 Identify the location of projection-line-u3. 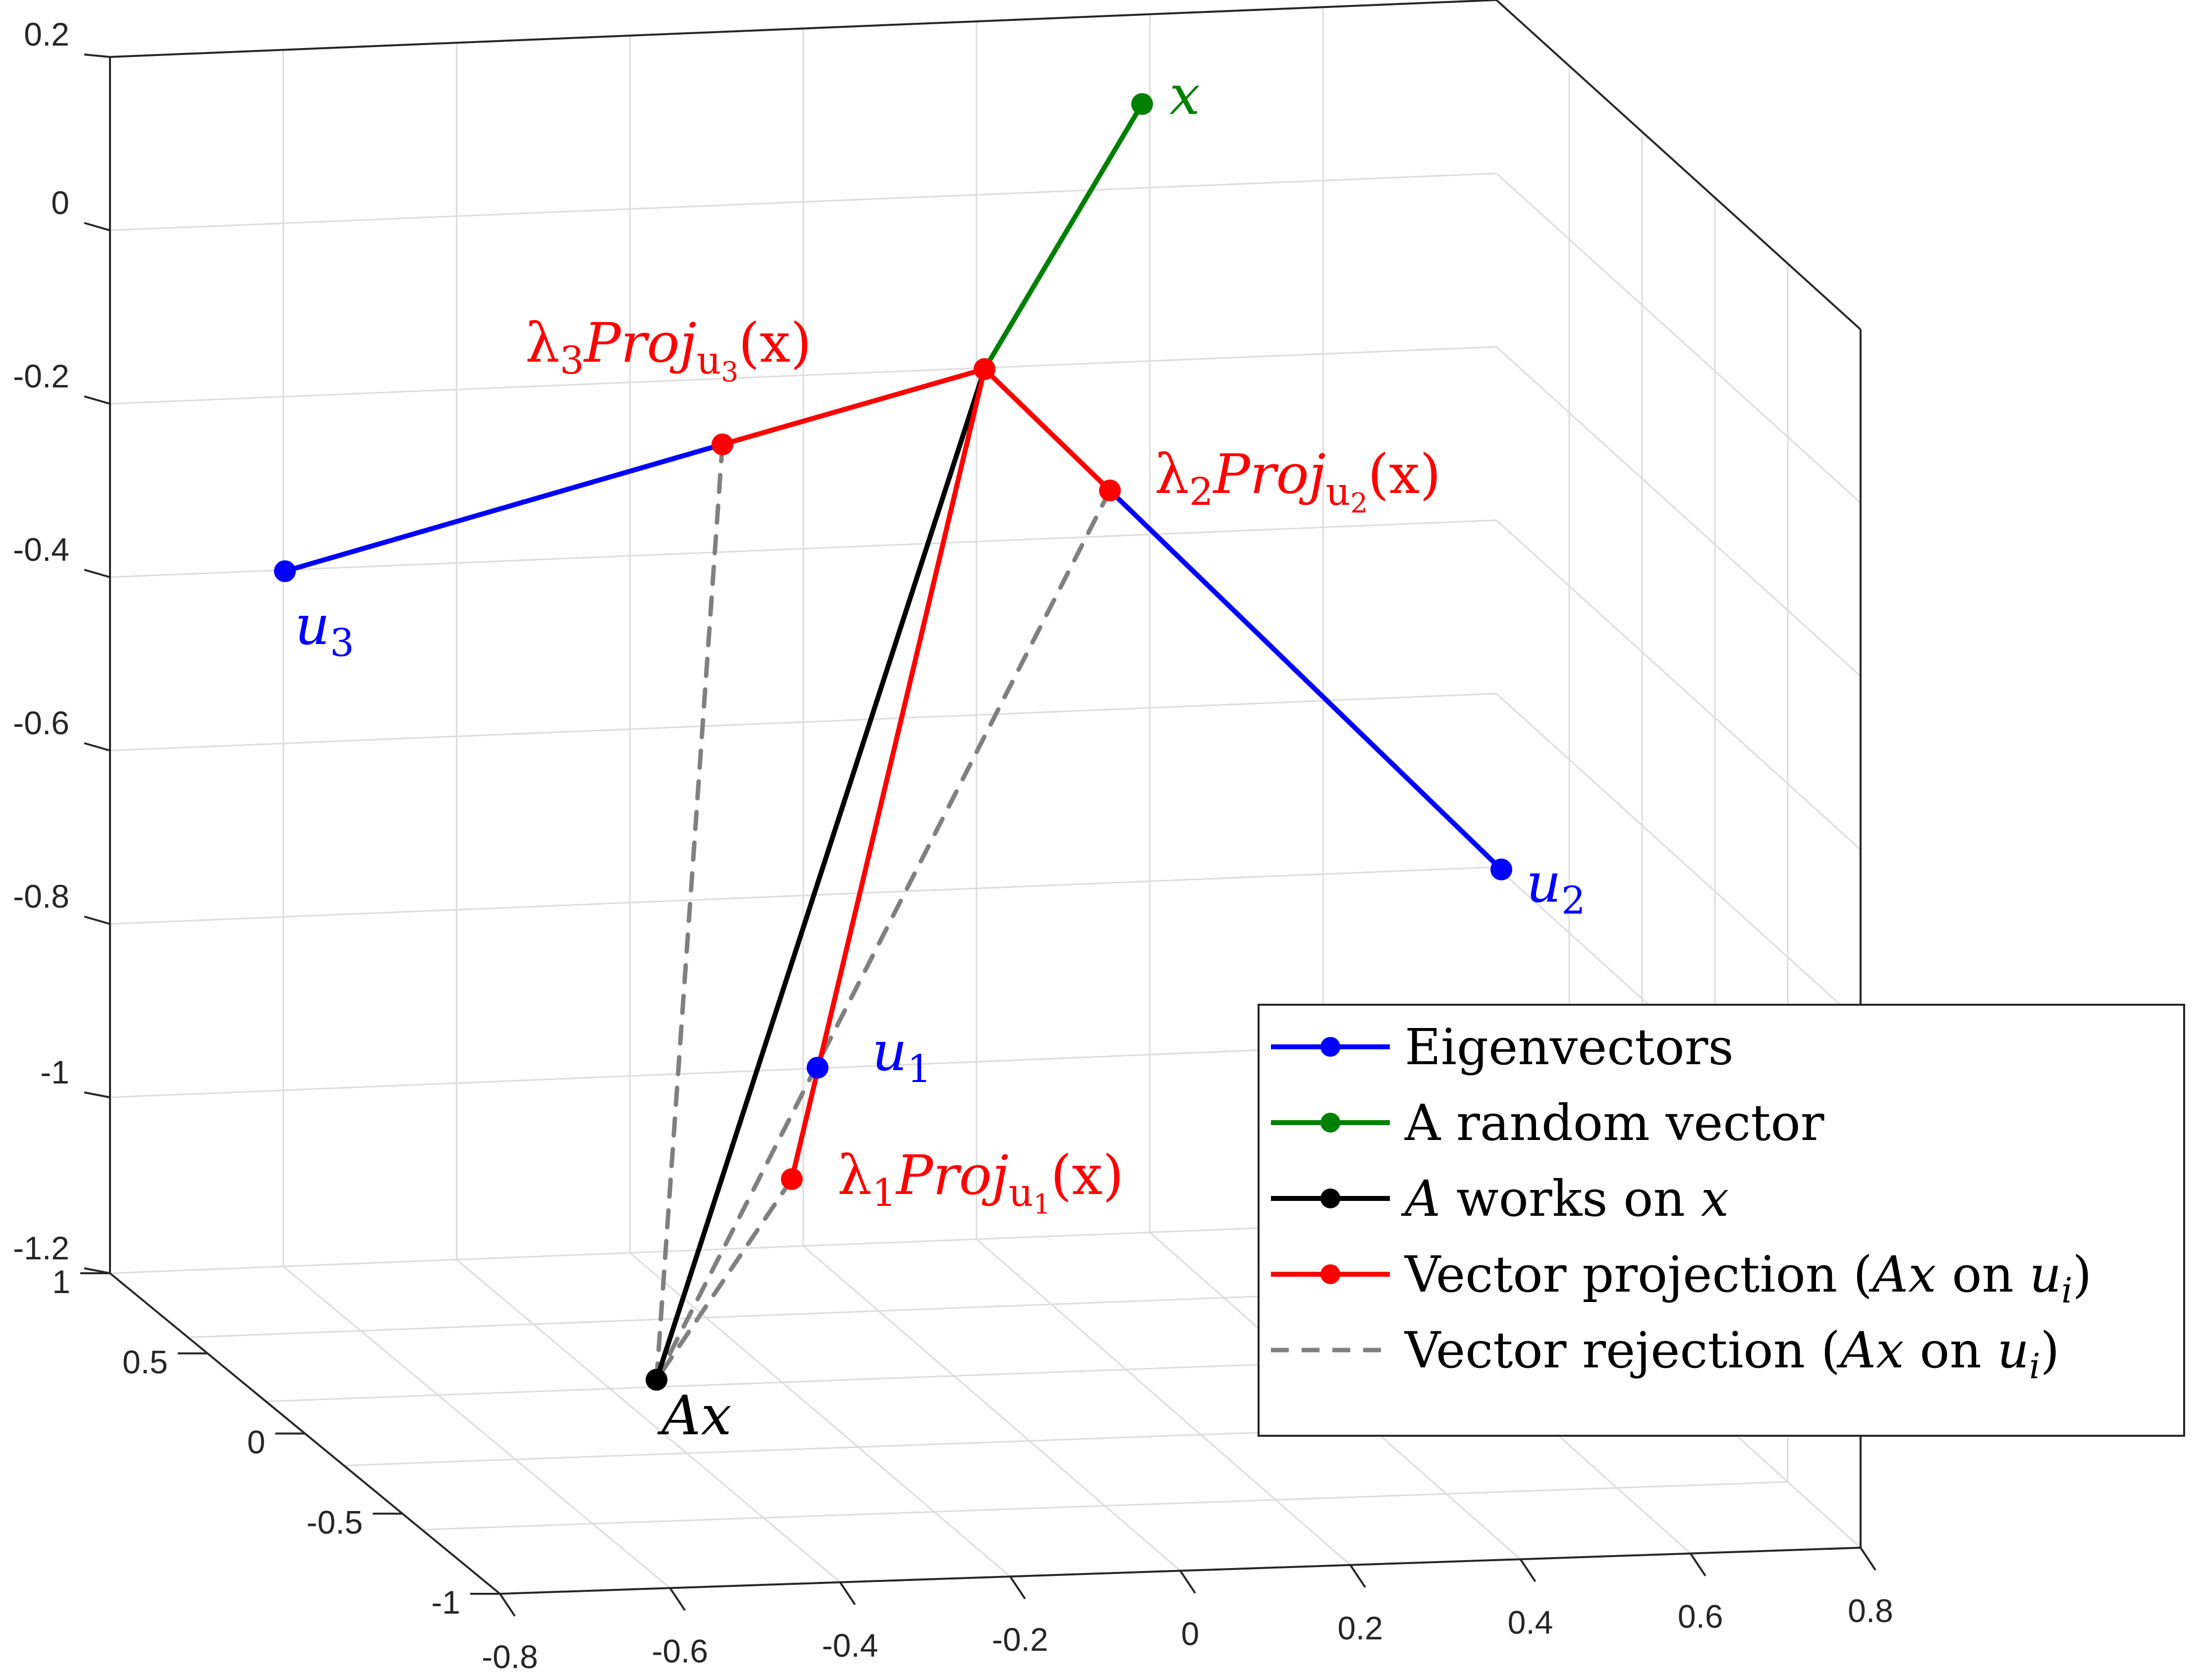
(853, 407).